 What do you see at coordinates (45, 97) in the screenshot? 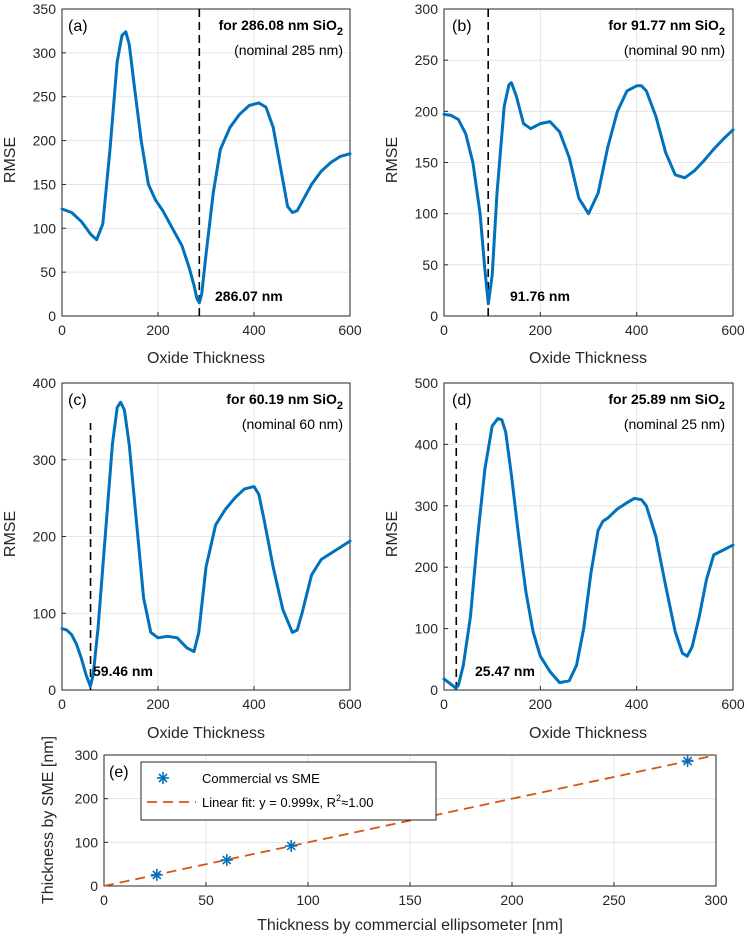
I see `y-tick-label: 250` at bounding box center [45, 97].